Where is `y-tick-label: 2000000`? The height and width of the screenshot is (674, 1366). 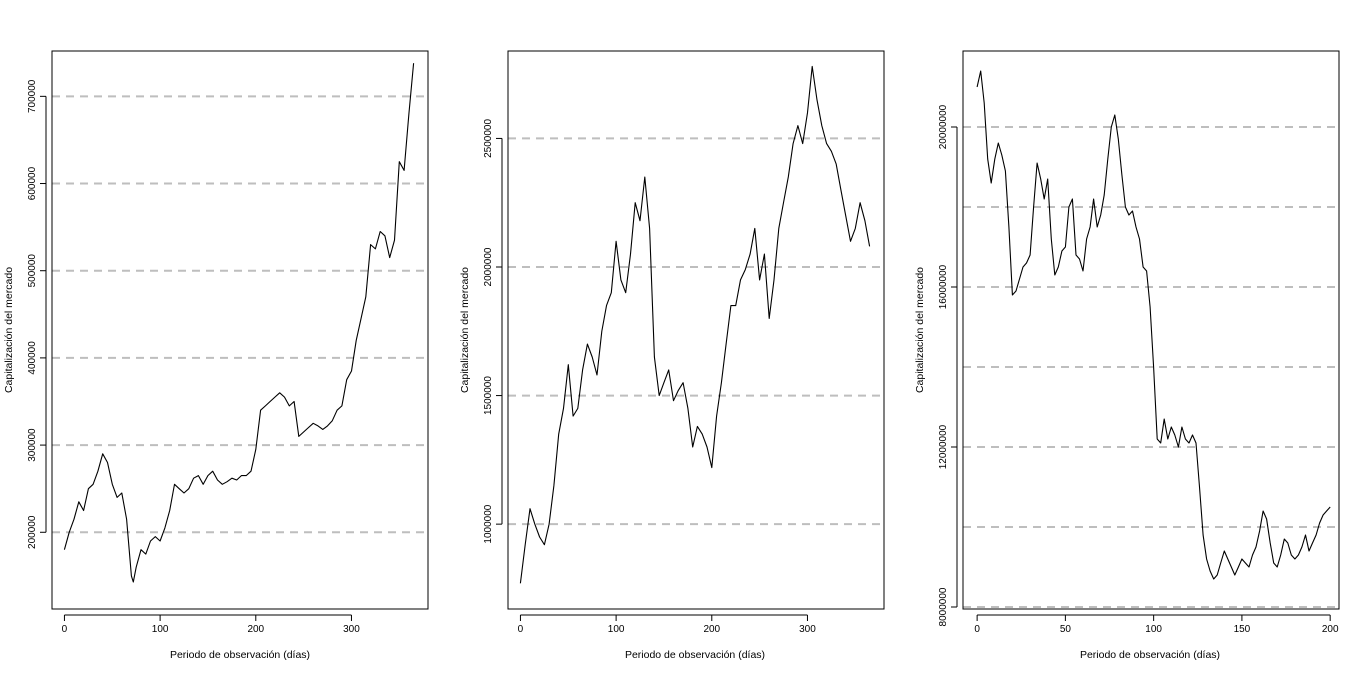 y-tick-label: 2000000 is located at coordinates (488, 266).